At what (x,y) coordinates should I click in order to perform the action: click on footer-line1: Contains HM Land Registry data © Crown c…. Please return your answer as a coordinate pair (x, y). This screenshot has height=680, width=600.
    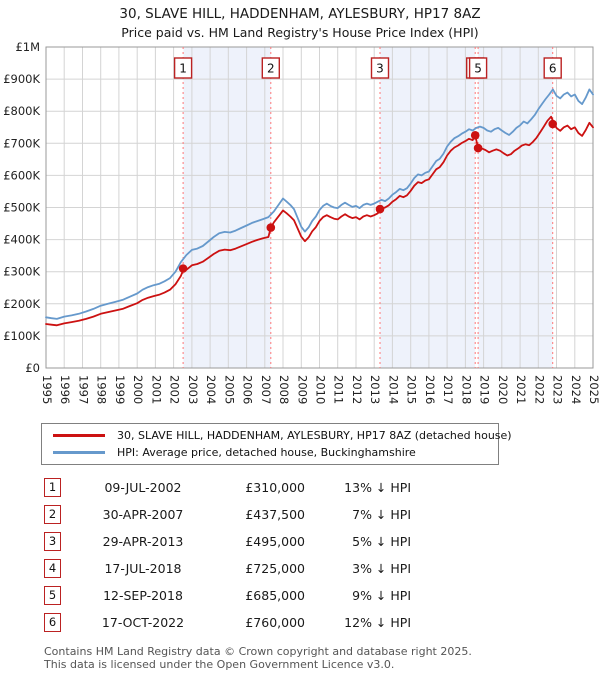
    Looking at the image, I should click on (258, 652).